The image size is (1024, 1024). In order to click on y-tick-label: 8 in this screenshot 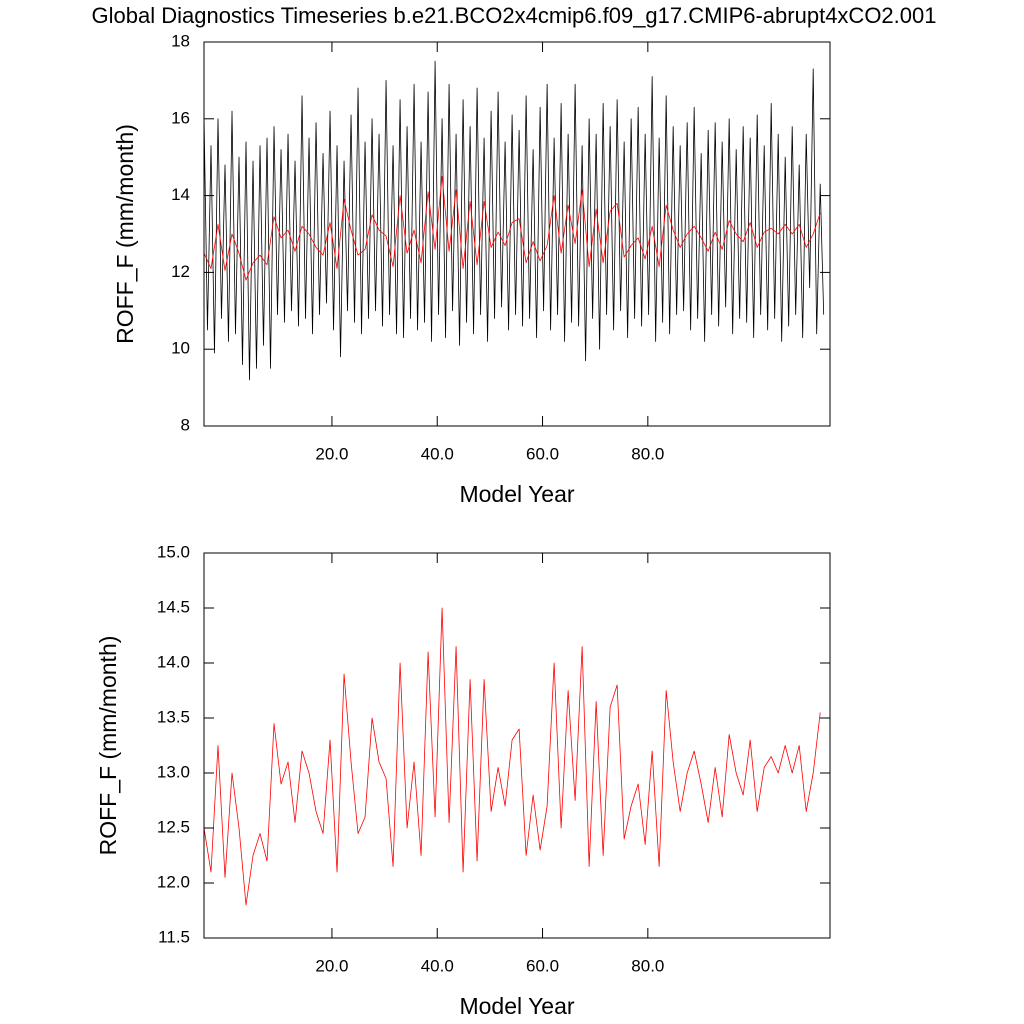, I will do `click(185, 424)`.